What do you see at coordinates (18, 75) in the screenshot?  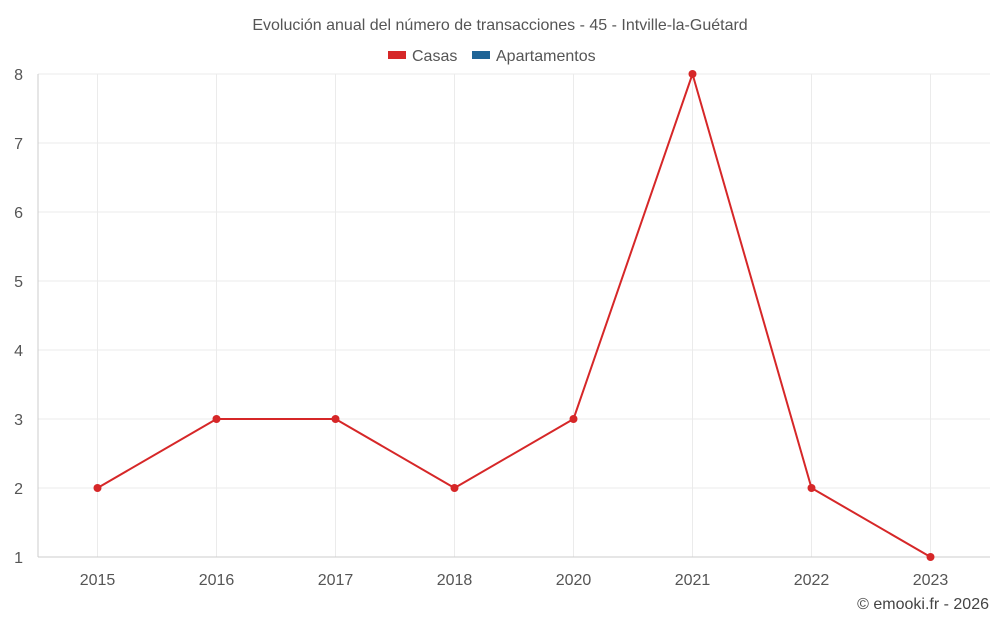 I see `y-tick-label: 8` at bounding box center [18, 75].